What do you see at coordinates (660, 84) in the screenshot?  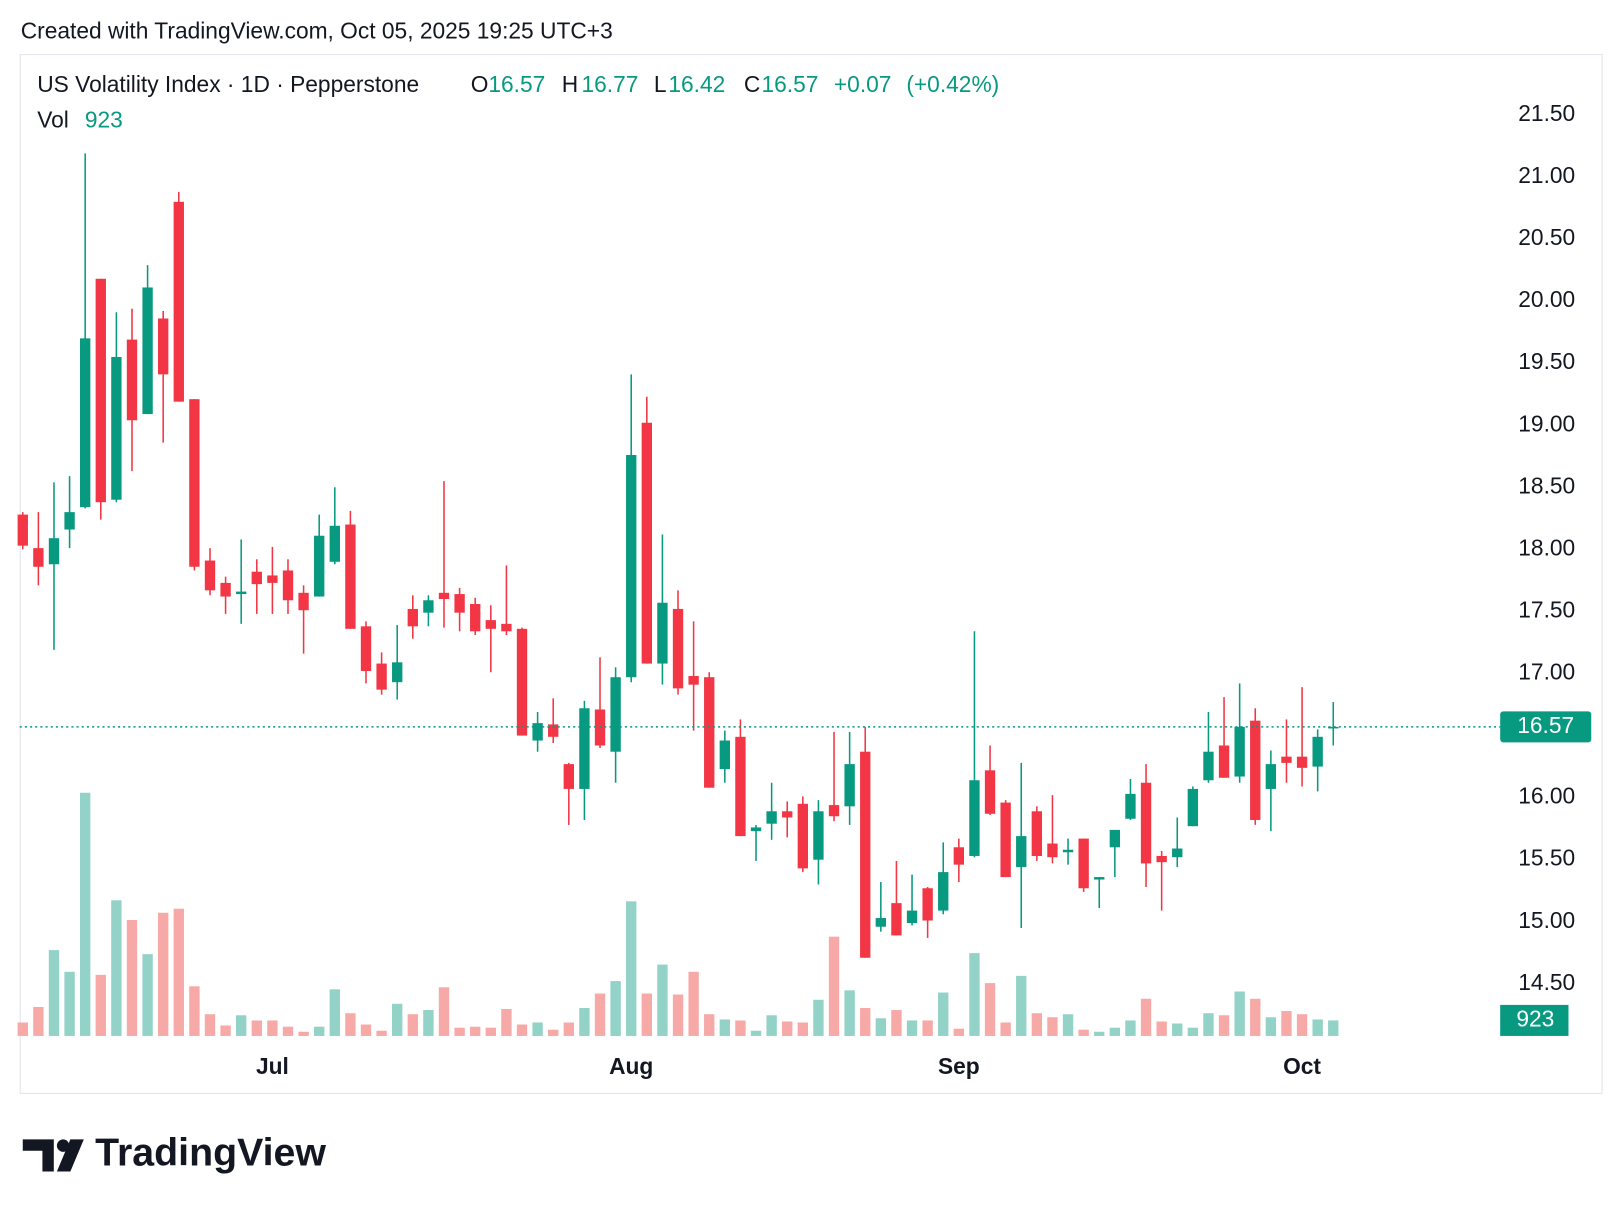 I see `ohlc-label: L` at bounding box center [660, 84].